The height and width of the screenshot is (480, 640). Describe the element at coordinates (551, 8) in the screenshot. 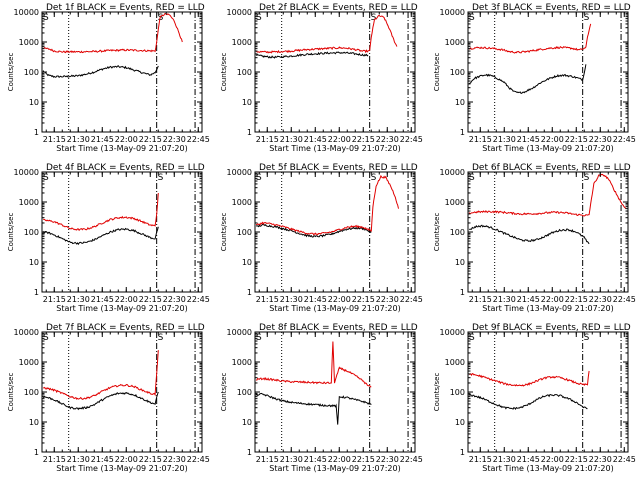

I see `panel-title: Det 3f BLACK = Events, RED = LLD` at that location.